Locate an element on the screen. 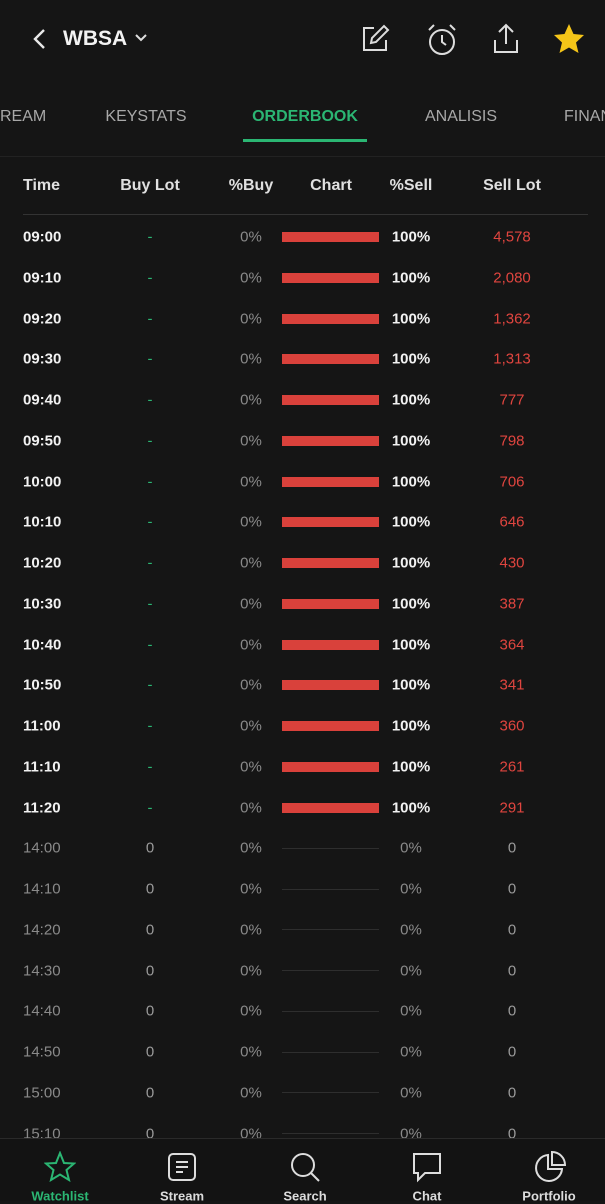  nav-label: Search is located at coordinates (305, 1196).